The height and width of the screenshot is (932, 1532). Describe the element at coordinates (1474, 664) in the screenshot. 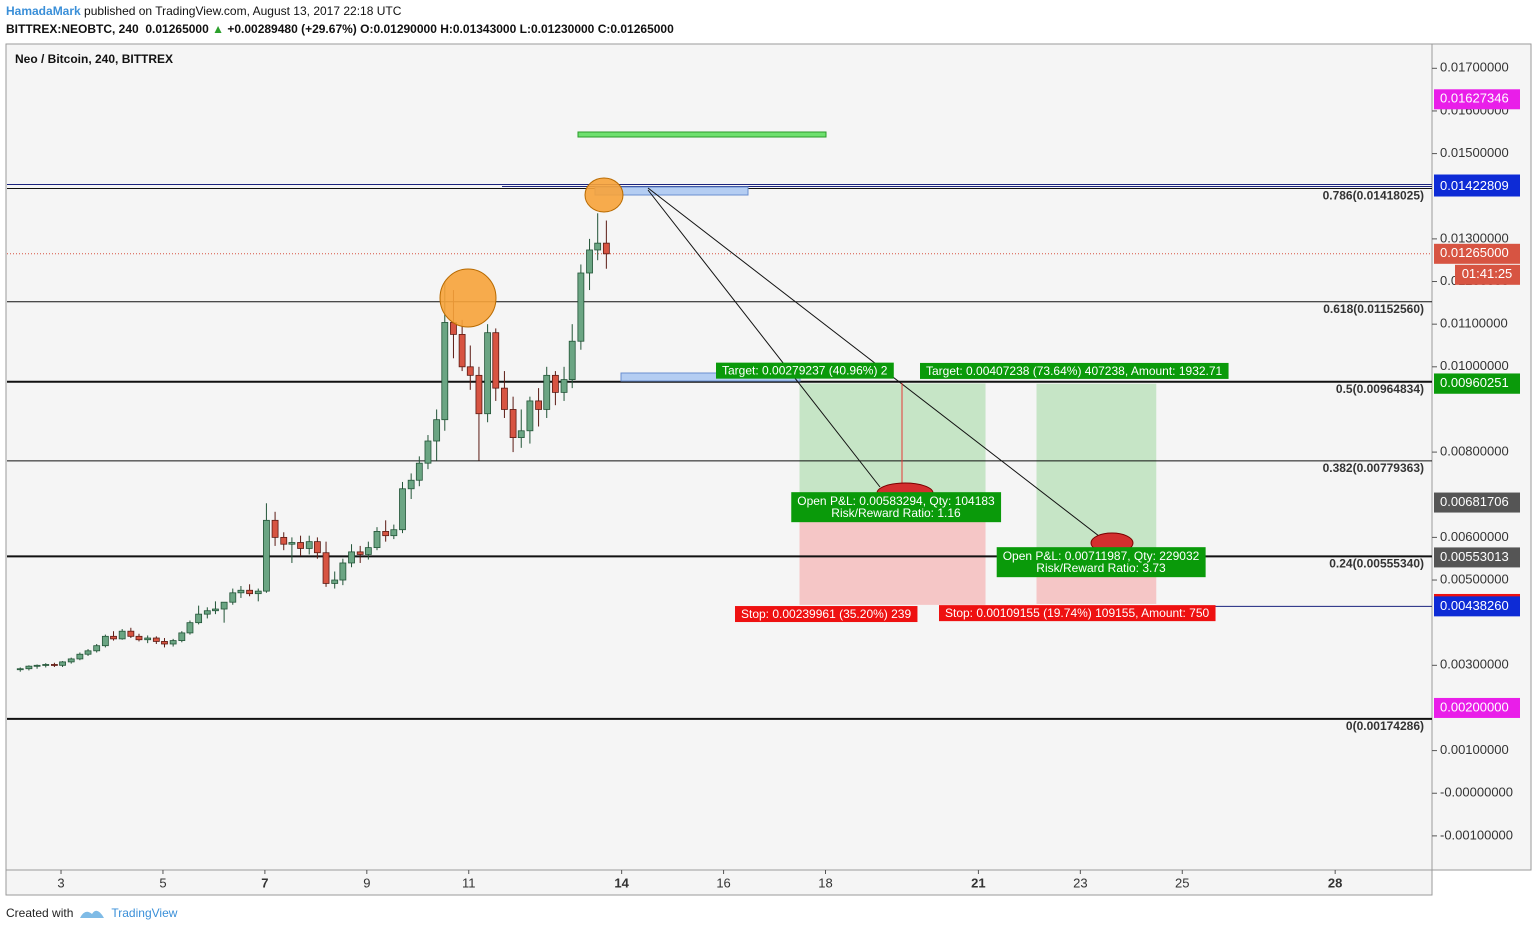

I see `y-tick-label: 0.00300000` at that location.